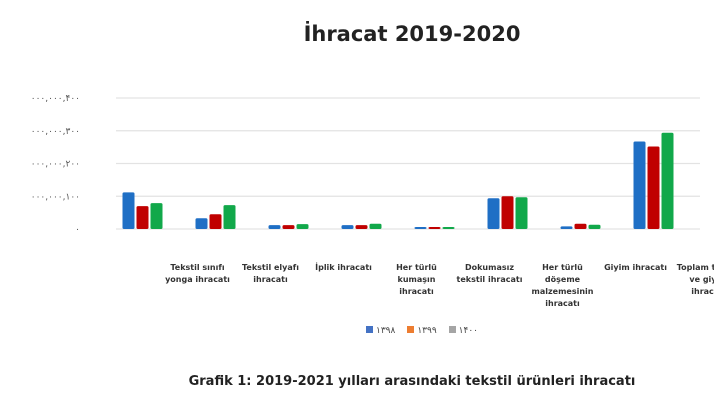 This screenshot has height=410, width=714. What do you see at coordinates (302, 226) in the screenshot?
I see `bar-۱۴۰۰-2` at bounding box center [302, 226].